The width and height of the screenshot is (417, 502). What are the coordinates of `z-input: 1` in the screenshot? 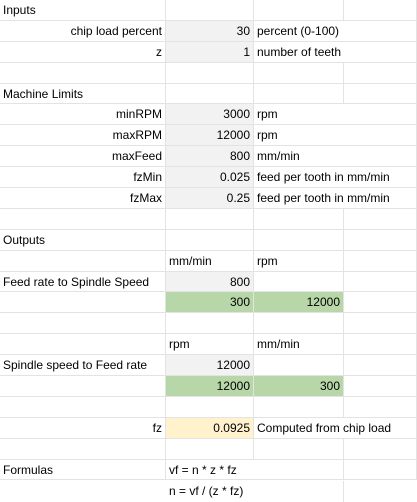 It's located at (210, 52).